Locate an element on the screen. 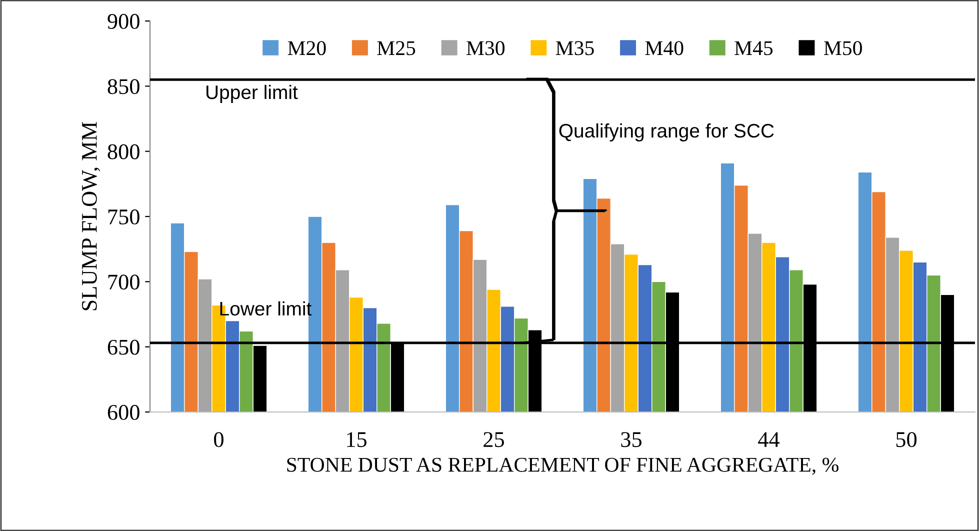  x-tick-label: 44 is located at coordinates (769, 439).